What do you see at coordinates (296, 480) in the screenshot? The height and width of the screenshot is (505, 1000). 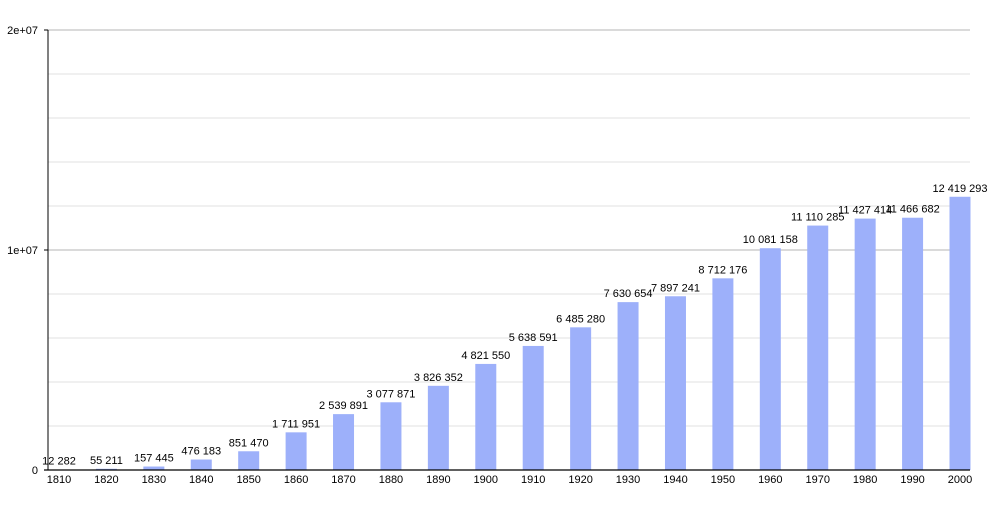 I see `x-tick-label: 1860` at bounding box center [296, 480].